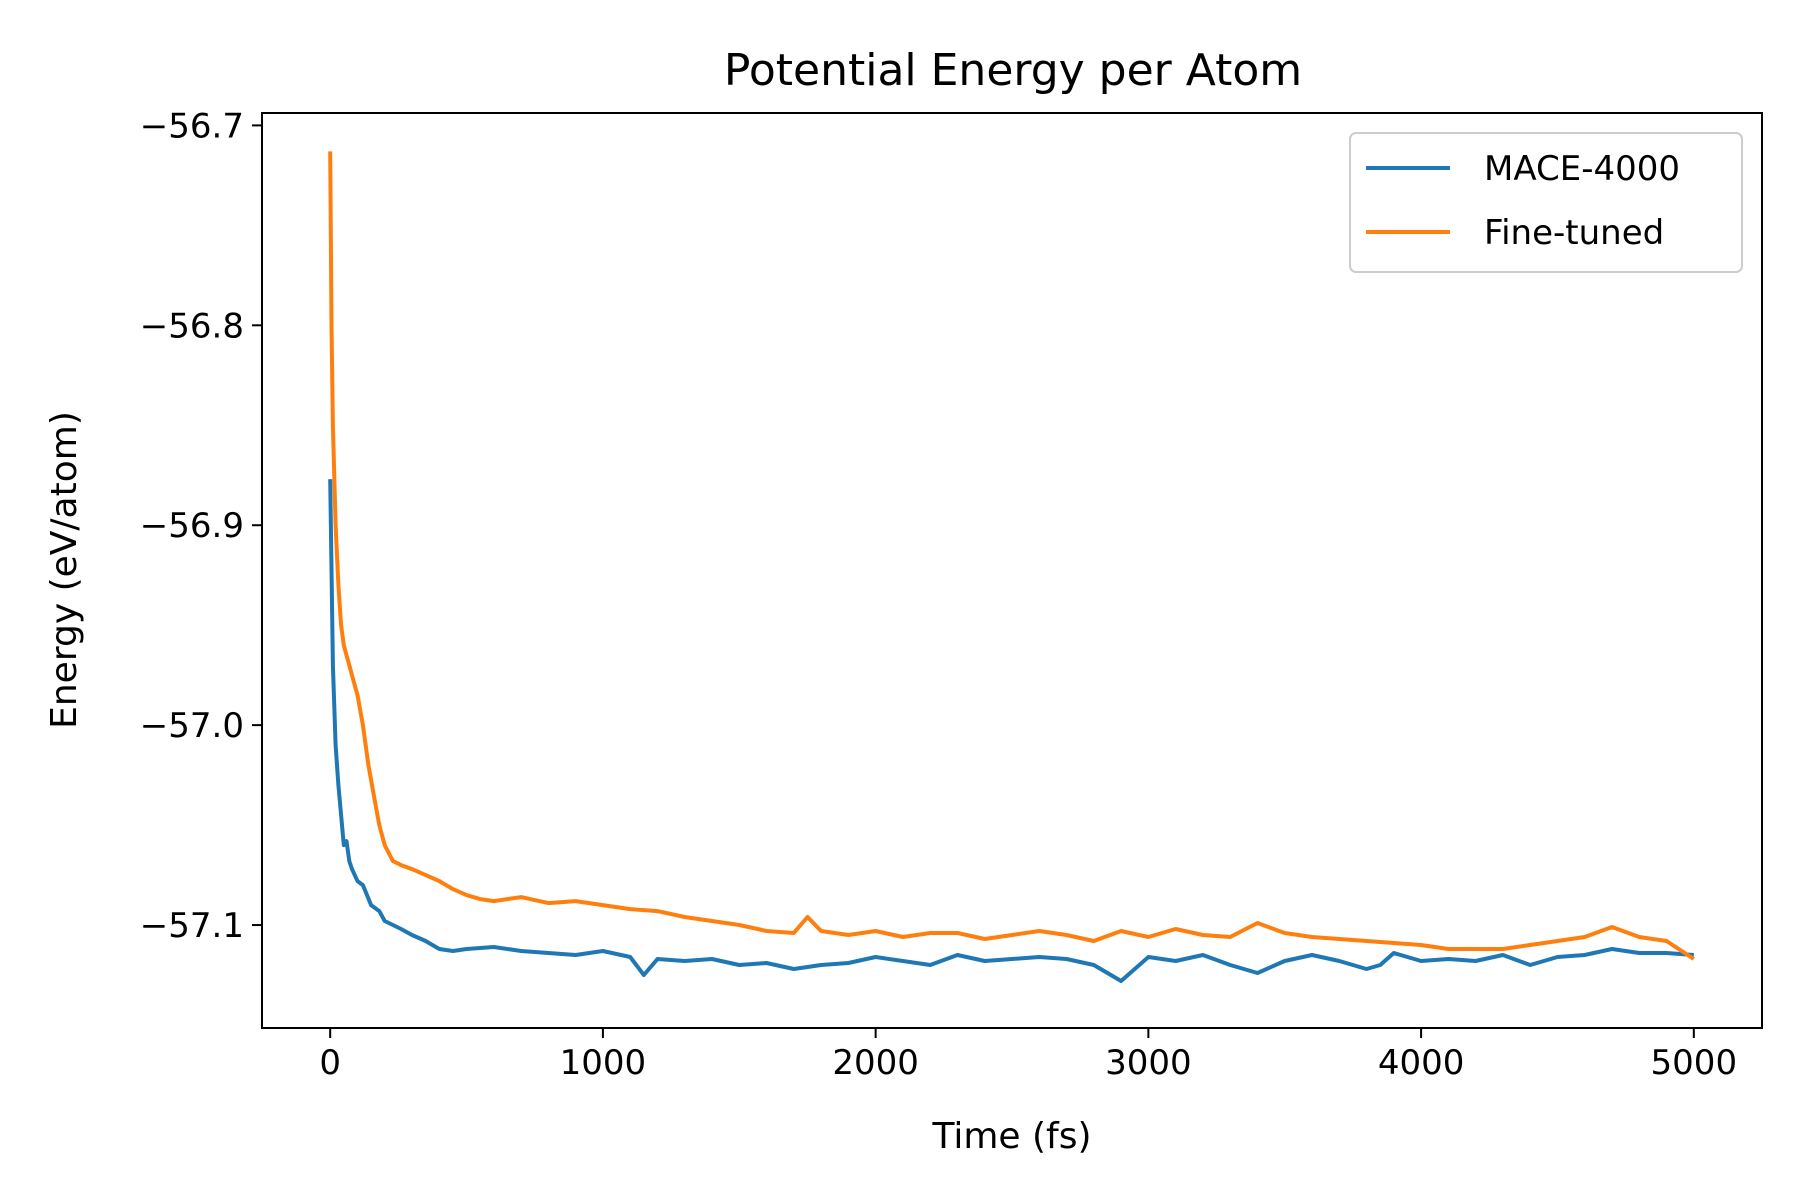  Describe the element at coordinates (64, 570) in the screenshot. I see `y-axis-label: Energy (eV/atom)` at that location.